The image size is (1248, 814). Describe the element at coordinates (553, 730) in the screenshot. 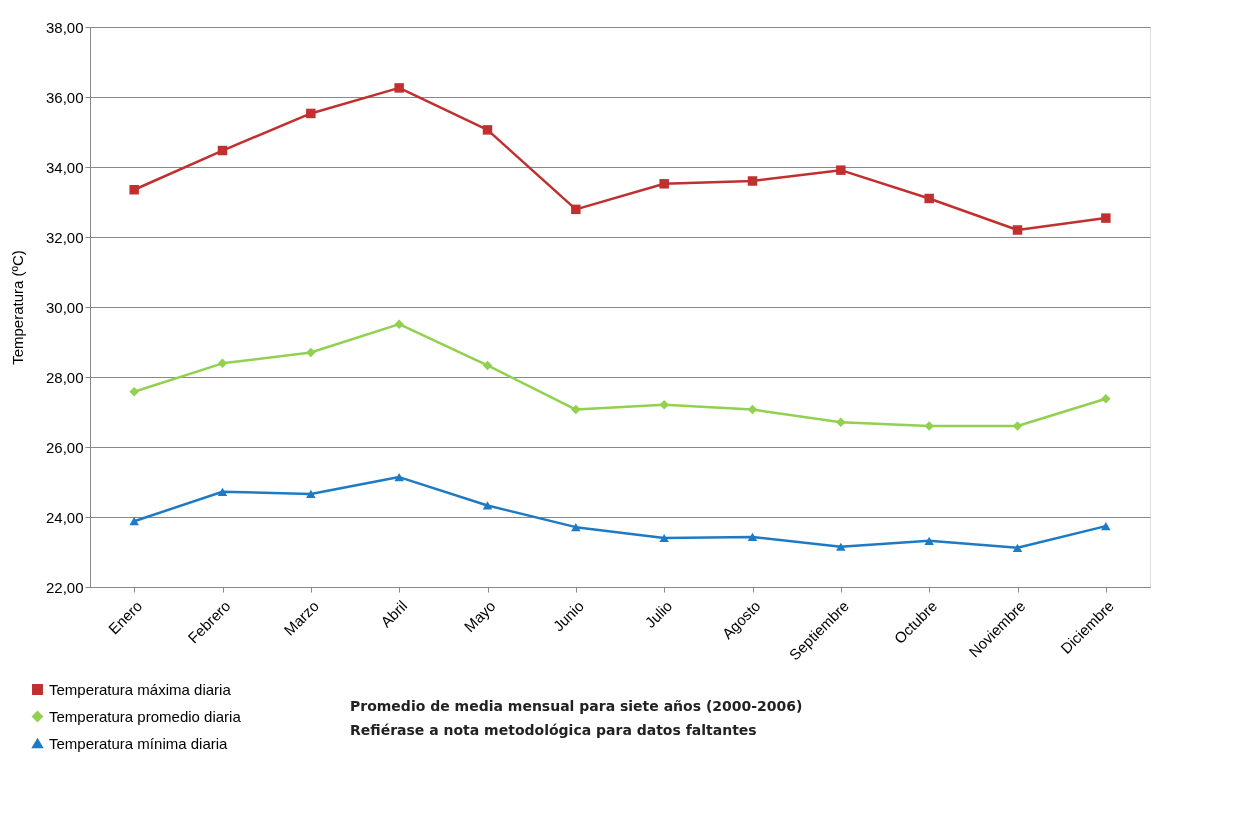

I see `text: Refiérase a nota metodológica para datos faltantes` at that location.